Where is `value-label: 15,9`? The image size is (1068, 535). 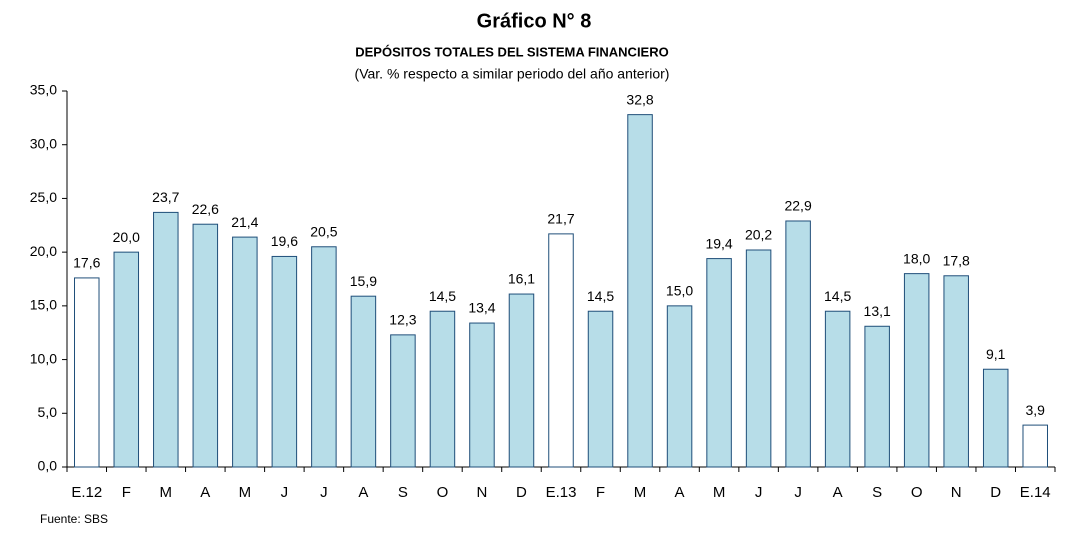 value-label: 15,9 is located at coordinates (363, 281).